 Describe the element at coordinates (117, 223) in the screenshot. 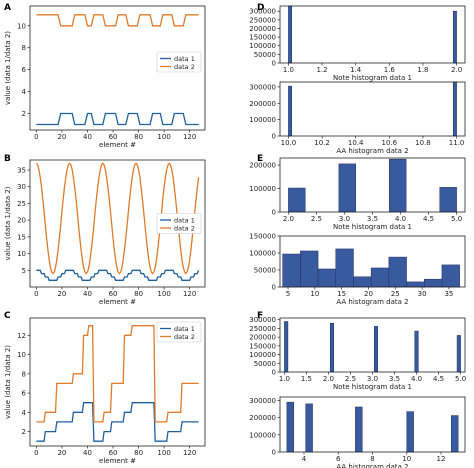

I see `axes-frame-b` at that location.